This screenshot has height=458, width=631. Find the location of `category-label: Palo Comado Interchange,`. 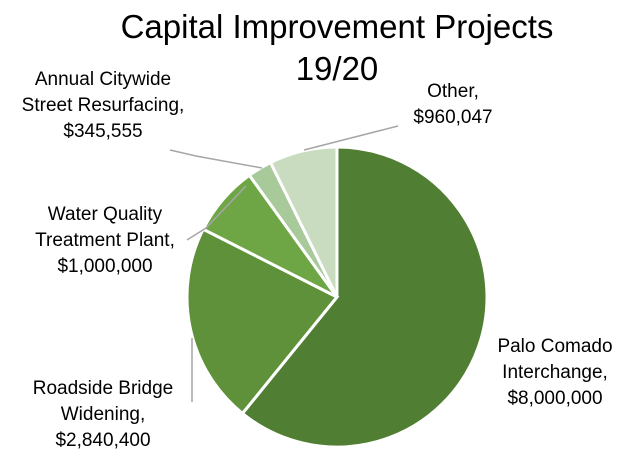

category-label: Palo Comado Interchange, is located at coordinates (555, 359).